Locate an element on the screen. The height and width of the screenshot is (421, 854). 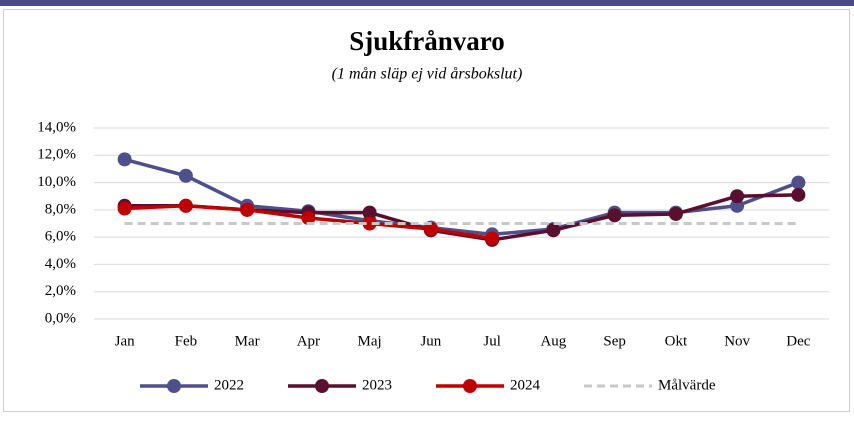
y-tick-label: 14,0% is located at coordinates (56, 127).